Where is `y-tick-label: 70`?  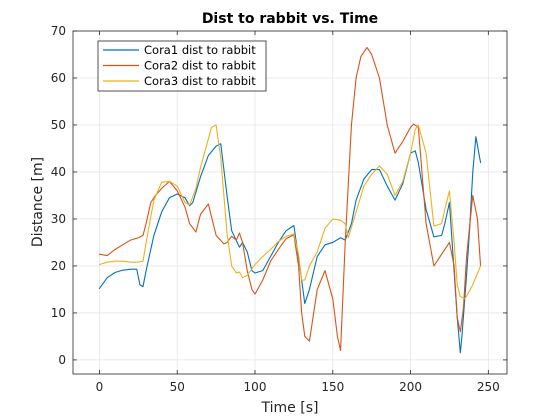 y-tick-label: 70 is located at coordinates (58, 31).